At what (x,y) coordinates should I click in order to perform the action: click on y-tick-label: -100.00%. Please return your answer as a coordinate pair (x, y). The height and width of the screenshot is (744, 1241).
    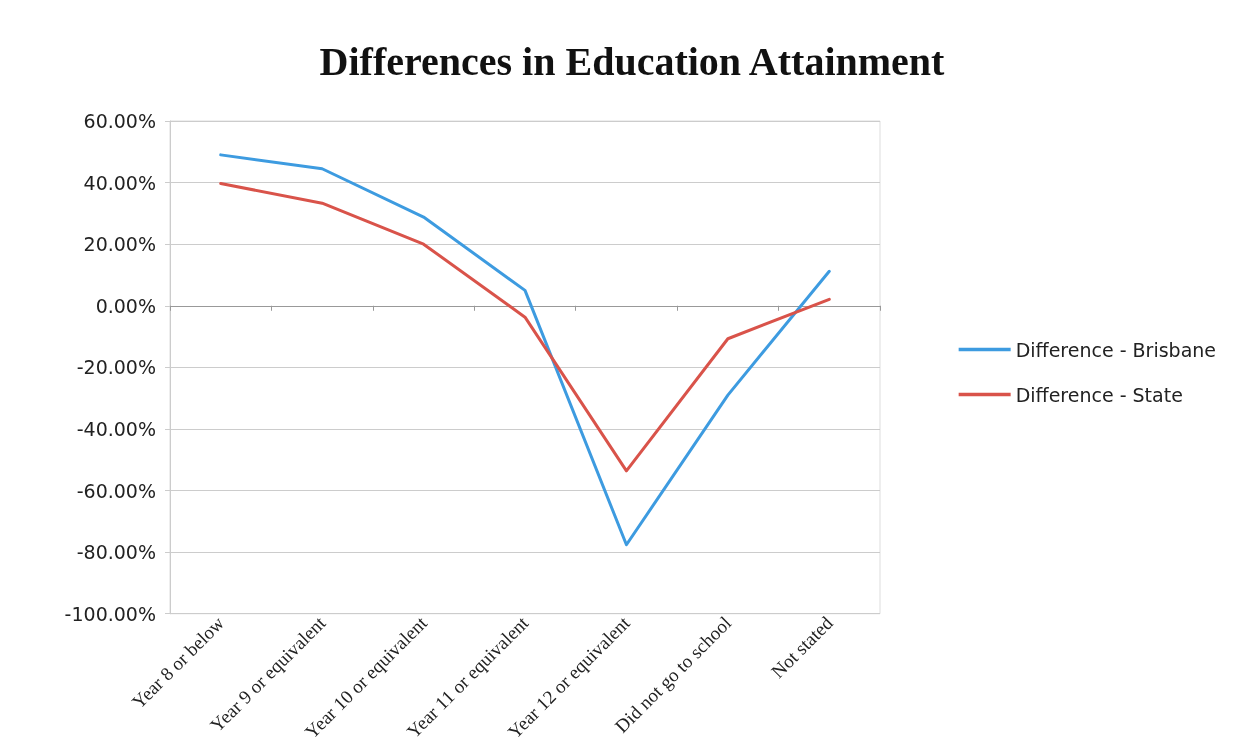
    Looking at the image, I should click on (110, 613).